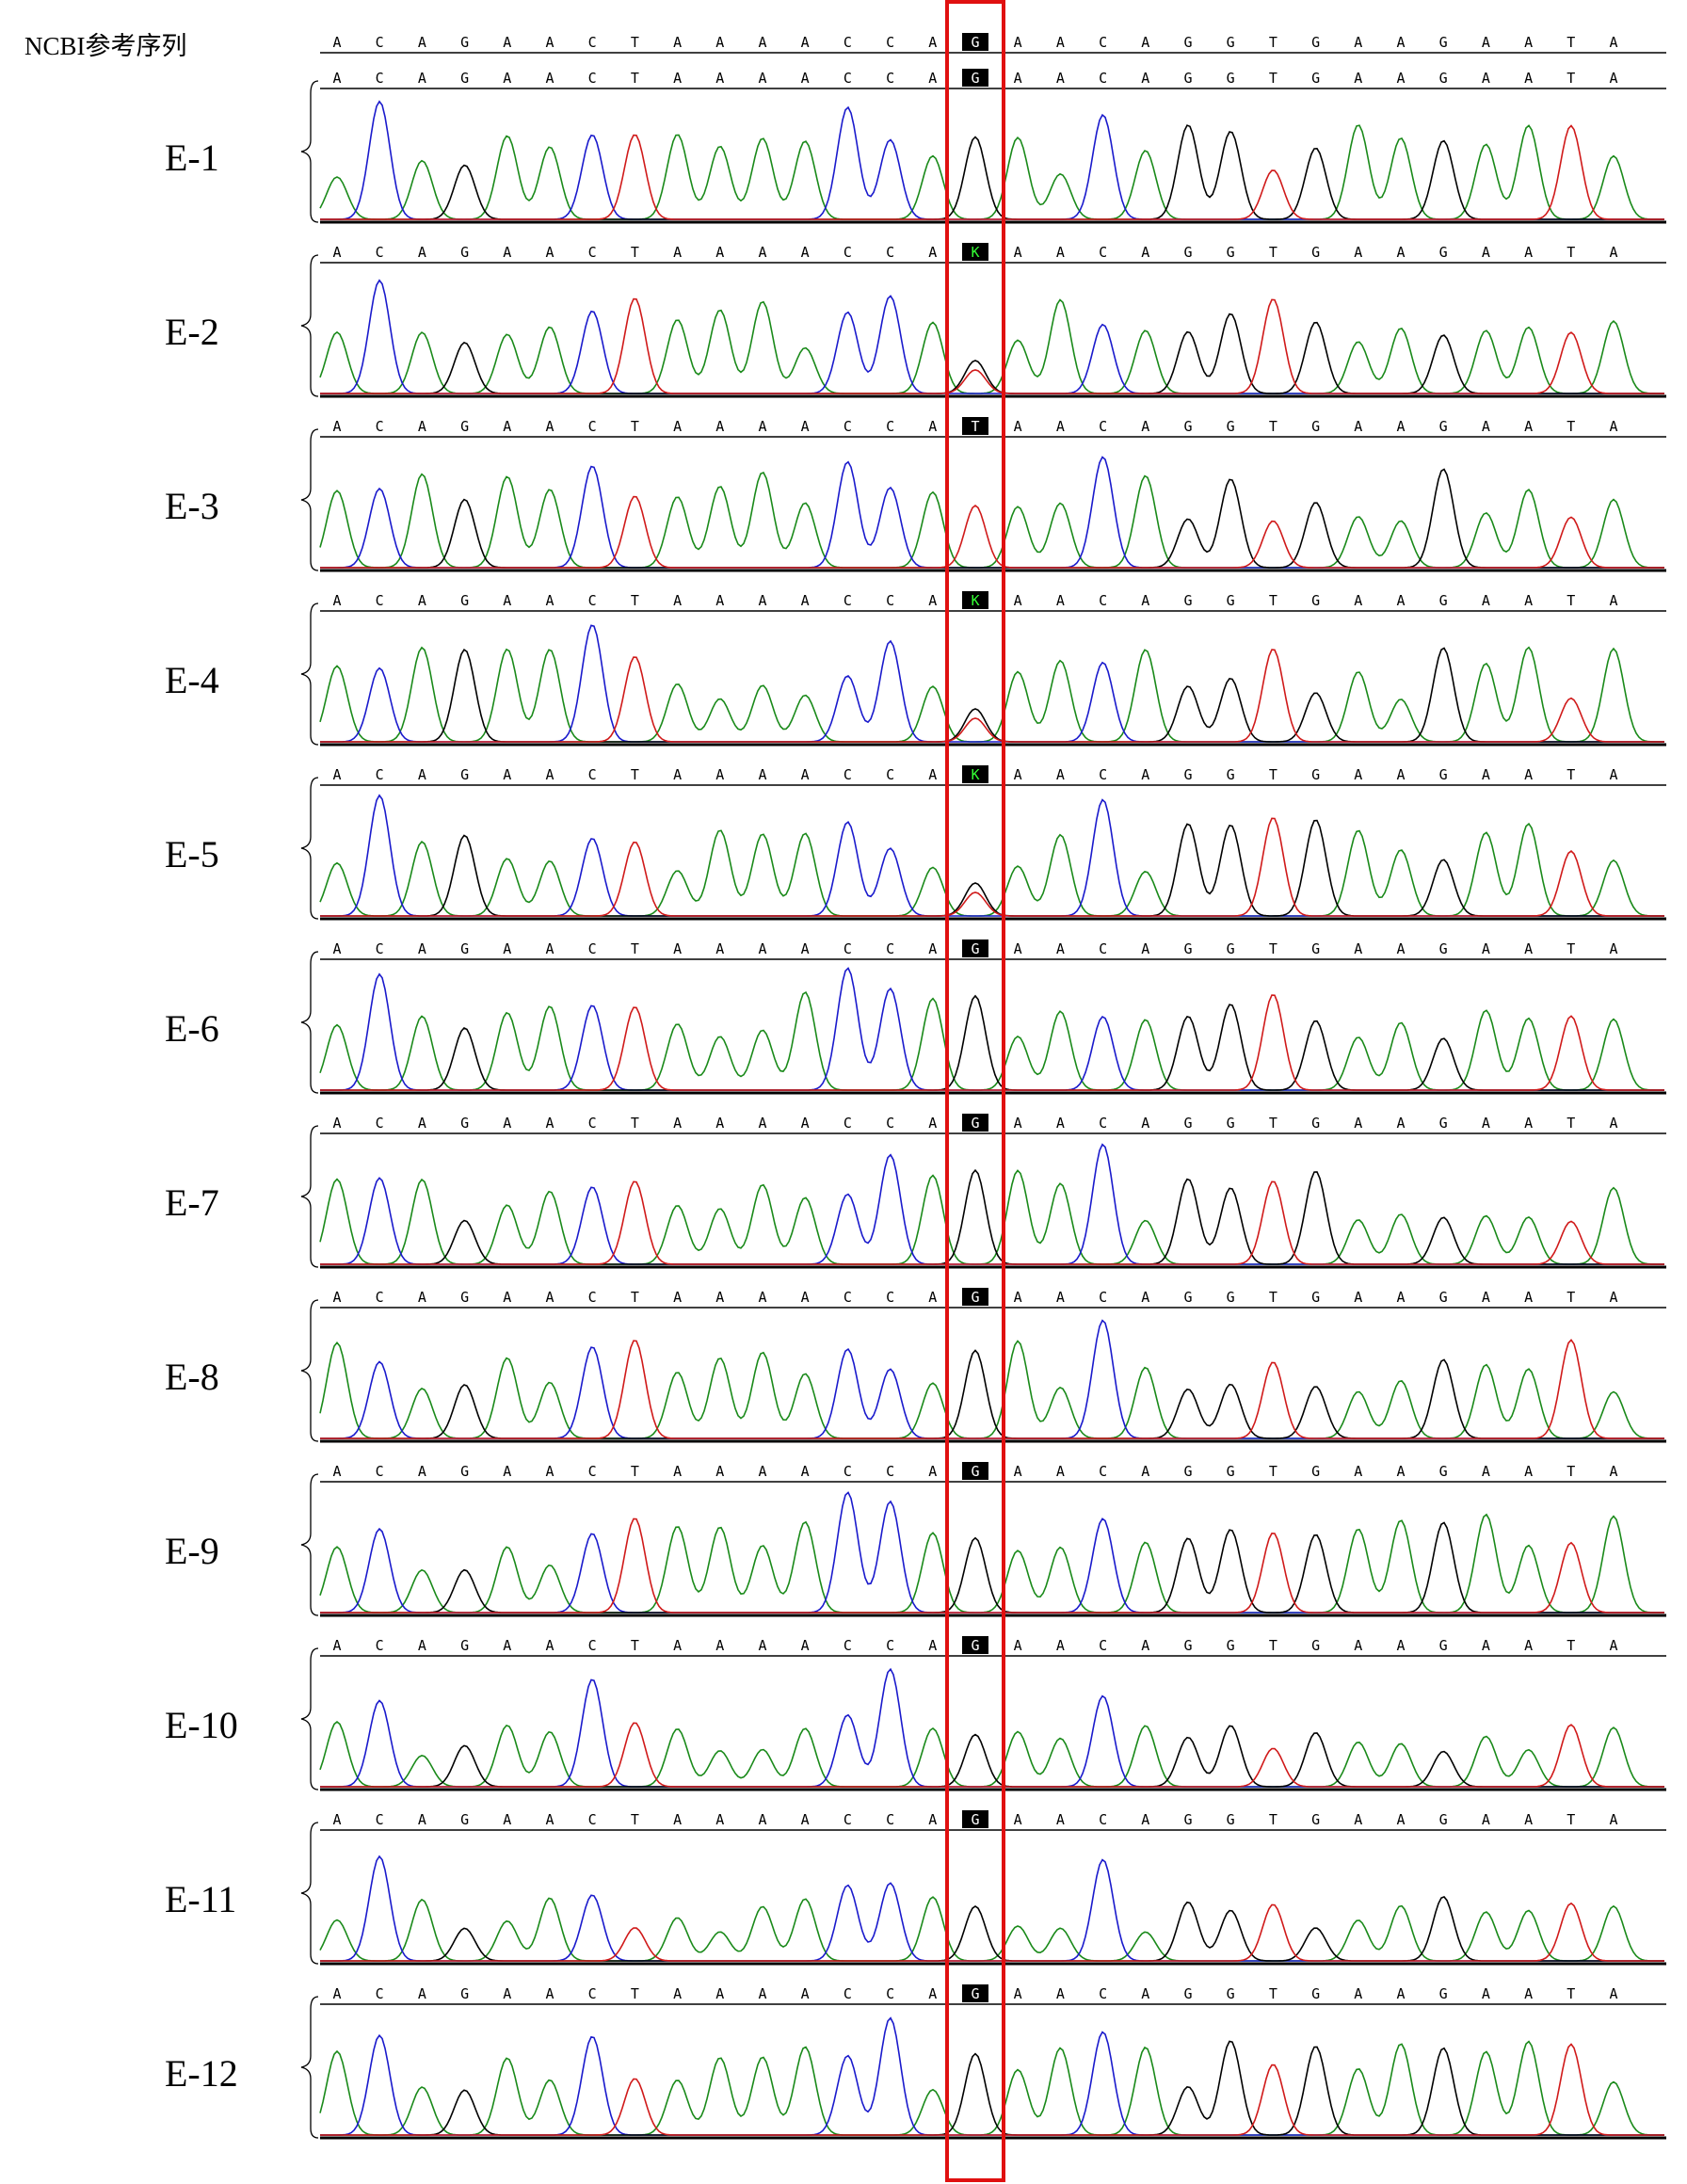 The image size is (1687, 2184). I want to click on highlight-box, so click(975, 1091).